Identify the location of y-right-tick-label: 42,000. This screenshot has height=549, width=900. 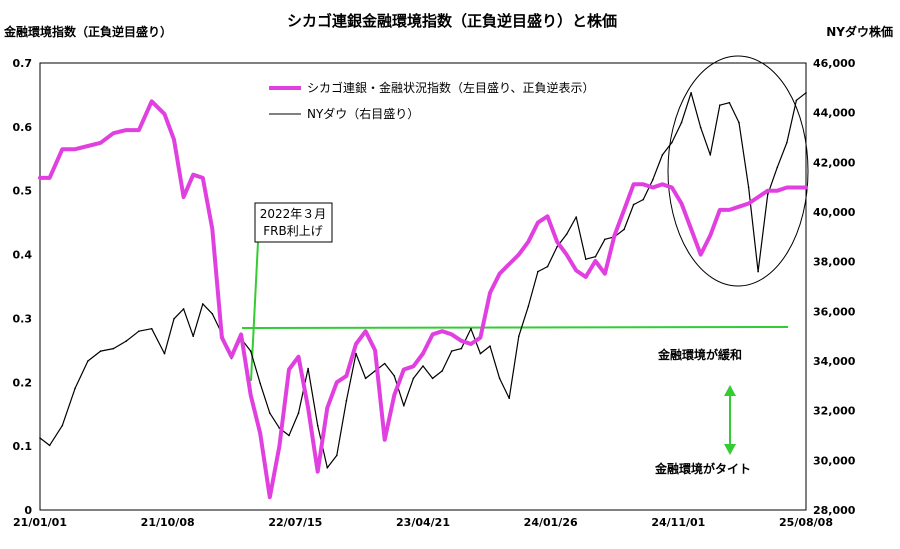
(834, 162).